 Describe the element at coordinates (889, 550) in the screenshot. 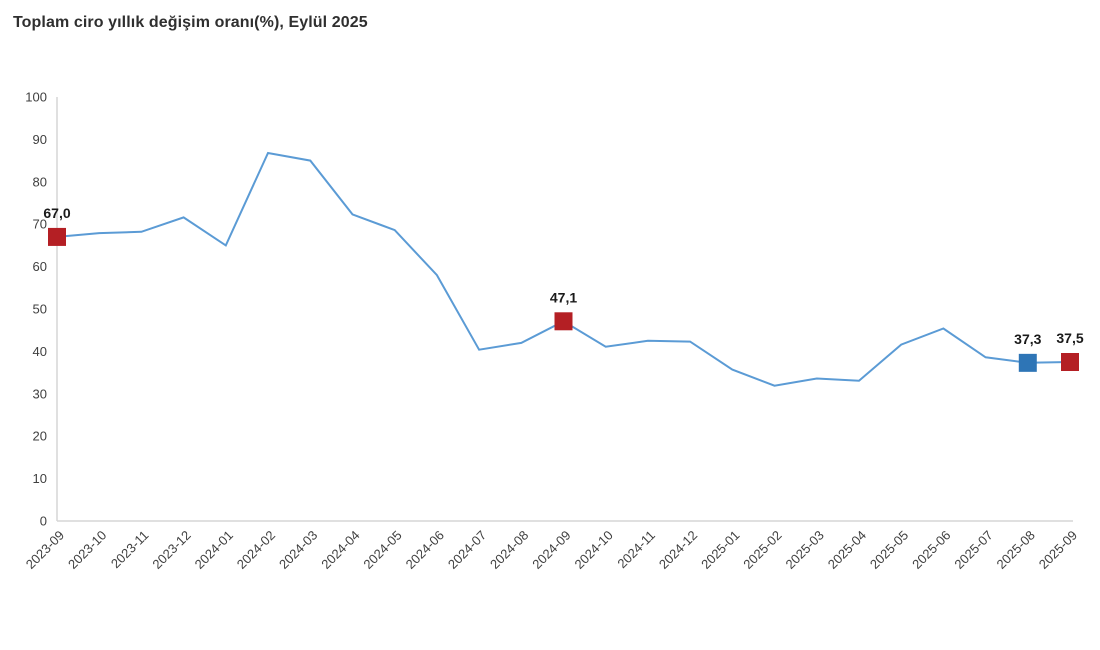

I see `x-tick-label: 2025-05` at that location.